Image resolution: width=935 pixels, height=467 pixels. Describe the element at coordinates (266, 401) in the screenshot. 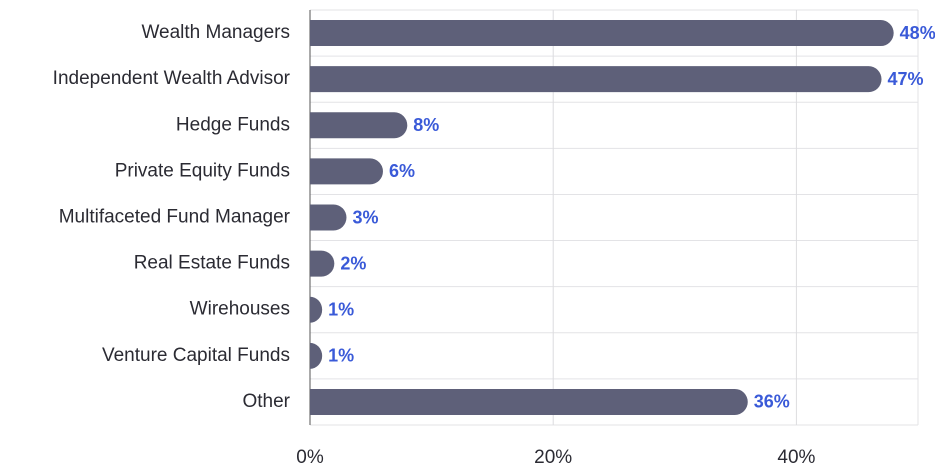

I see `y-tick-label: Other` at that location.